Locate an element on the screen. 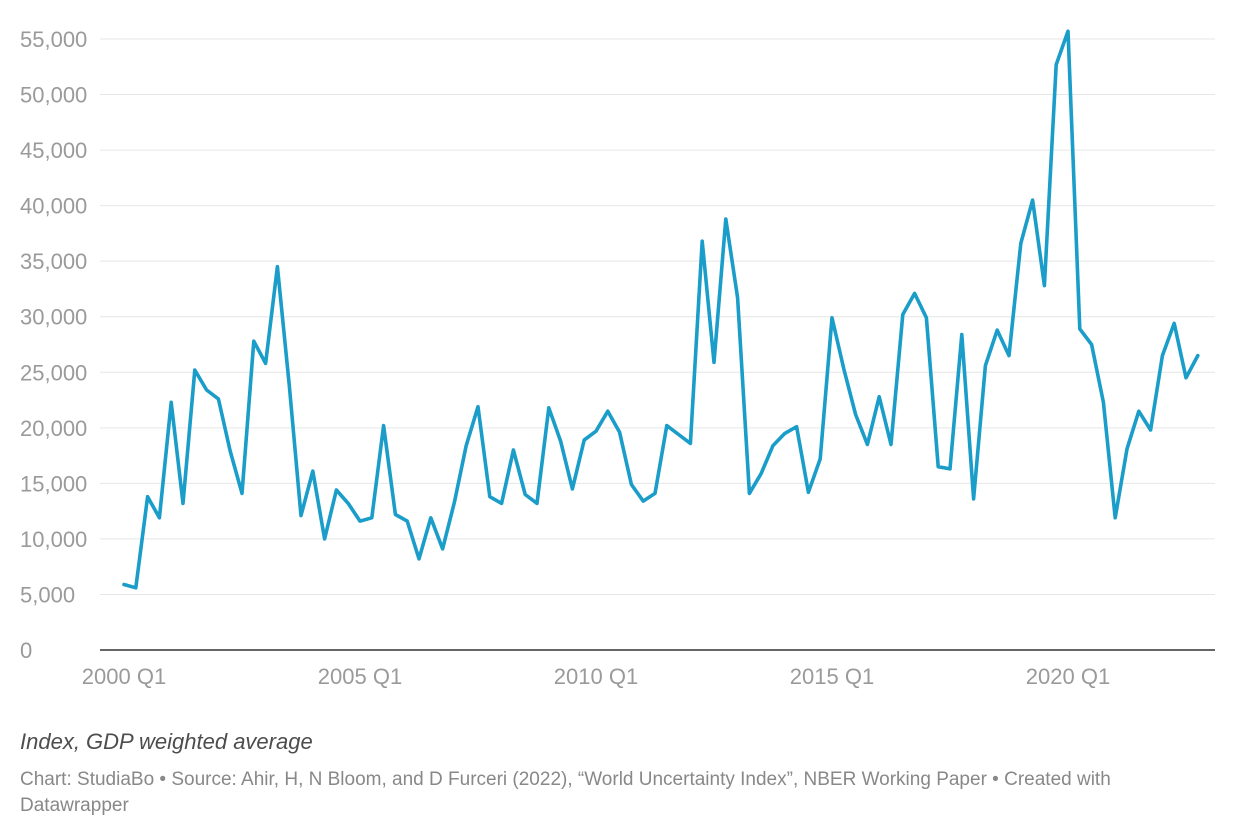 The width and height of the screenshot is (1240, 840). y-tick-label: 15,000 is located at coordinates (53, 483).